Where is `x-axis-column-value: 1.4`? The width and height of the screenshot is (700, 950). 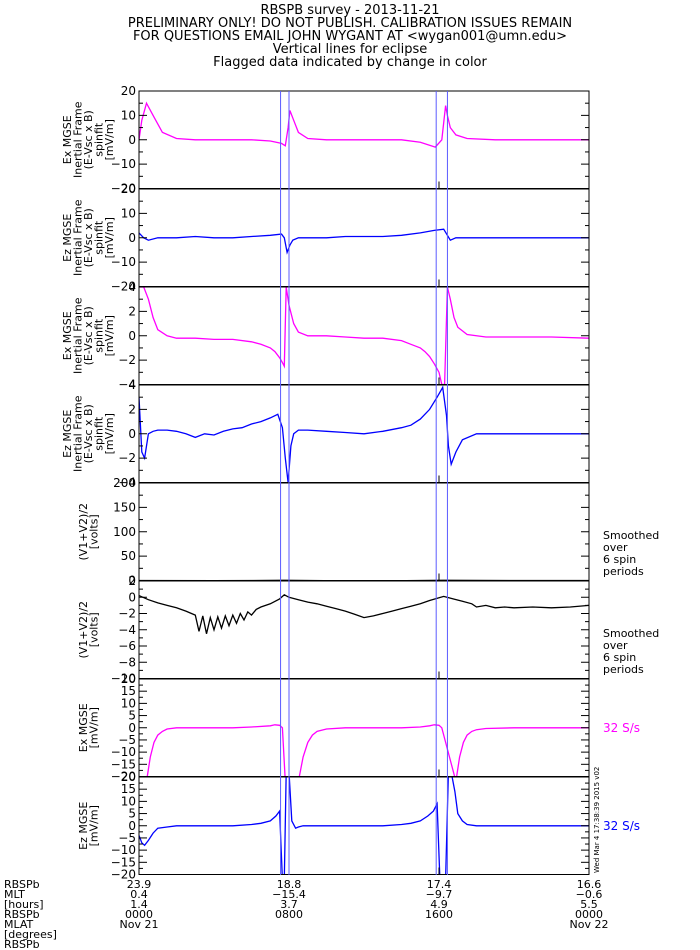
x-axis-column-value: 1.4 is located at coordinates (139, 904).